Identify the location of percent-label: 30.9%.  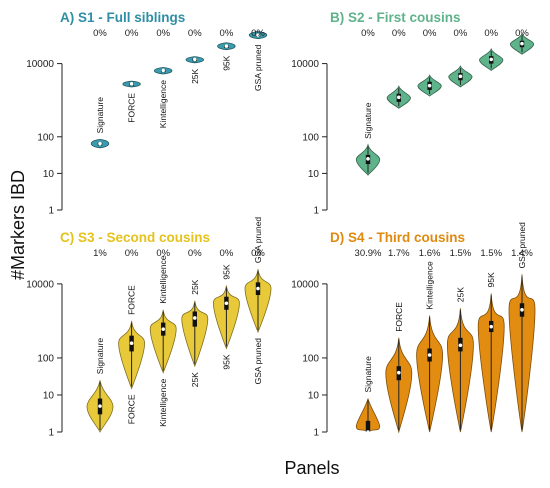
(368, 253).